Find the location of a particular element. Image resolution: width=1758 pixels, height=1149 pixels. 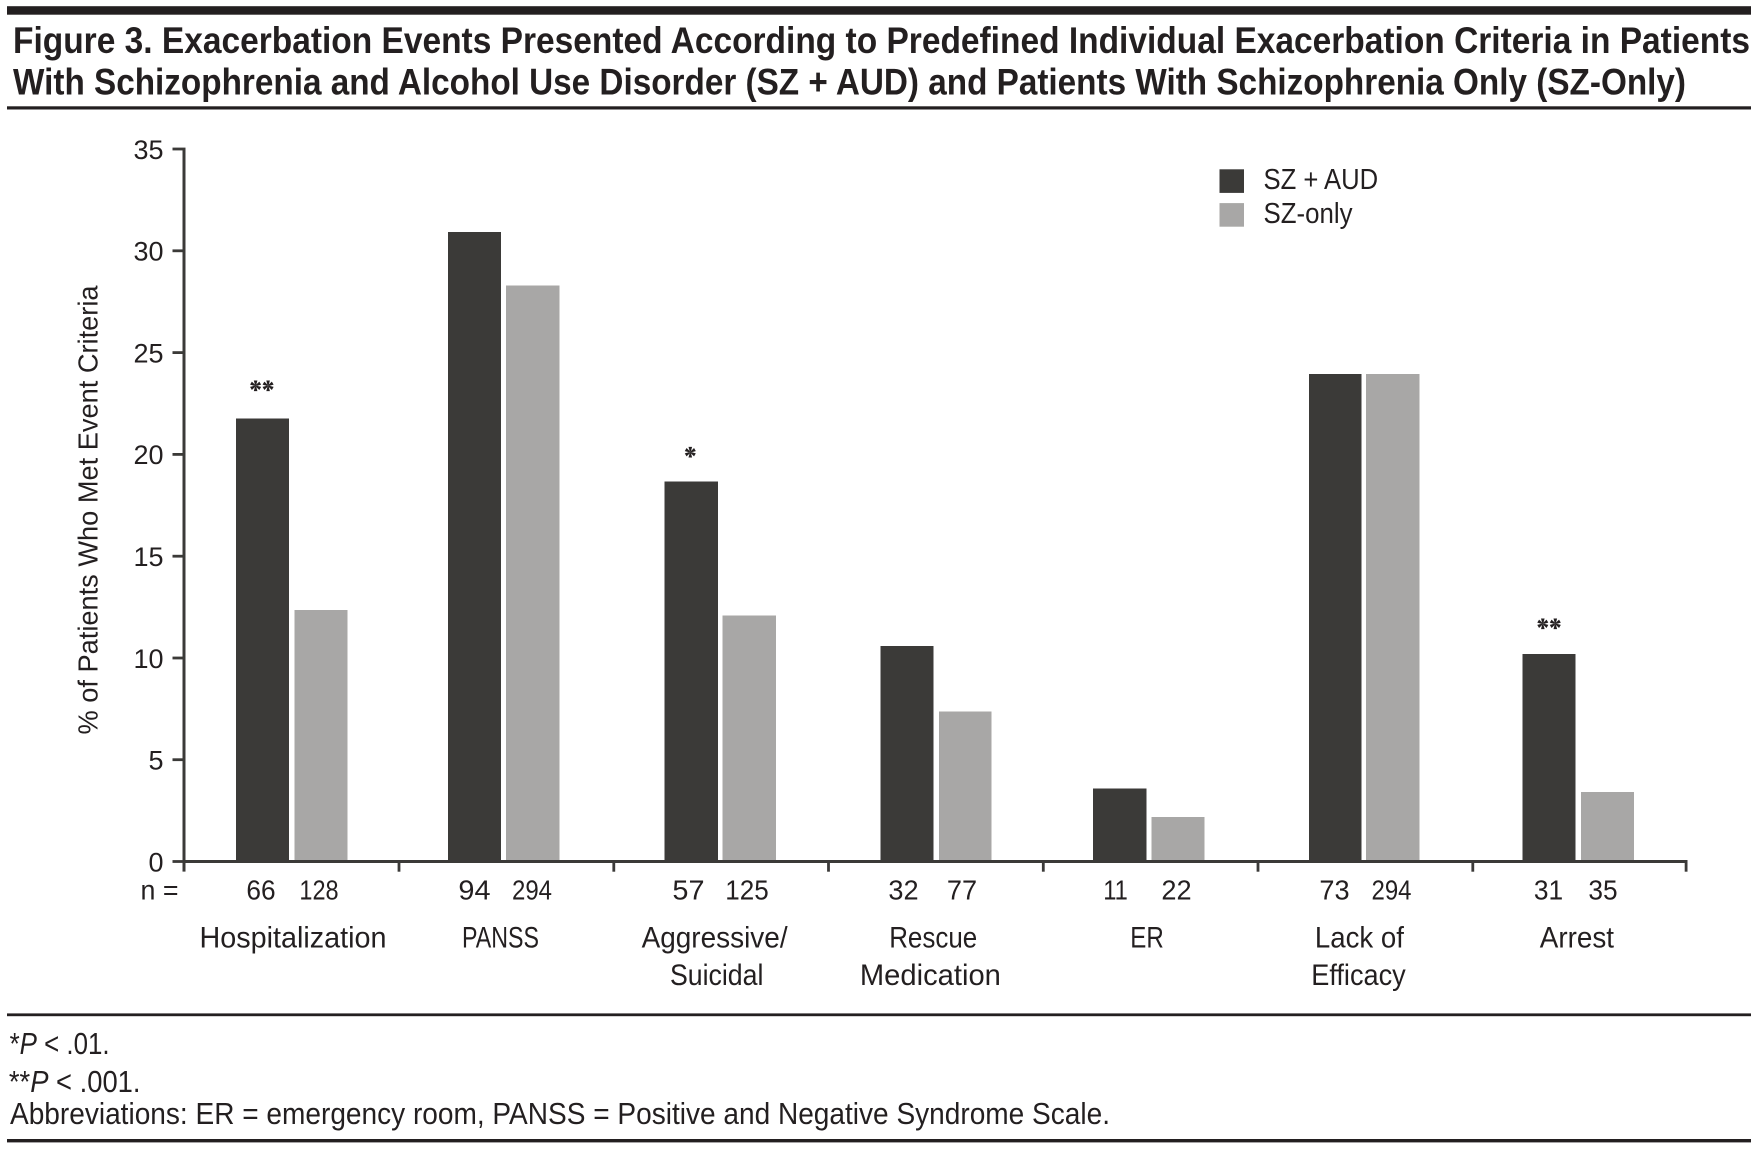

svg-text: n = is located at coordinates (160, 890).